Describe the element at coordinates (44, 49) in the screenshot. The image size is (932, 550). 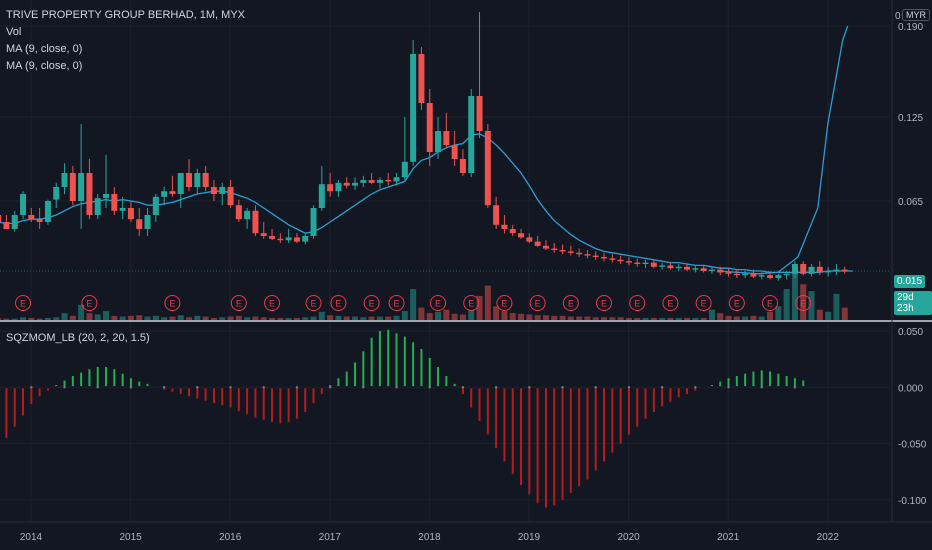
I see `ma1-legend: MA (9, close, 0)` at that location.